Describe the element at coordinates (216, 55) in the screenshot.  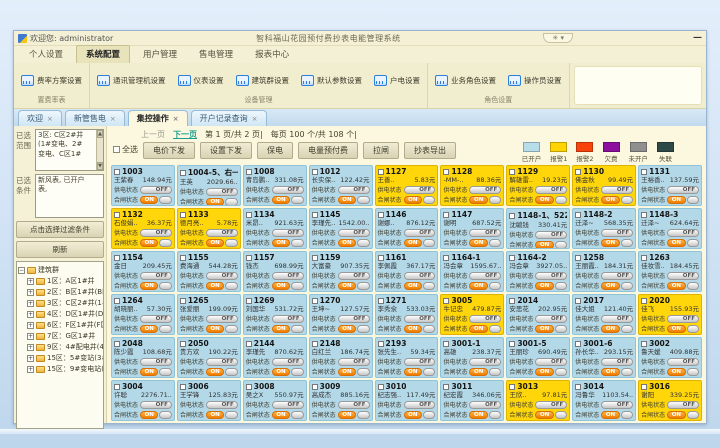
I see `menu-item-4: 售电管理` at that location.